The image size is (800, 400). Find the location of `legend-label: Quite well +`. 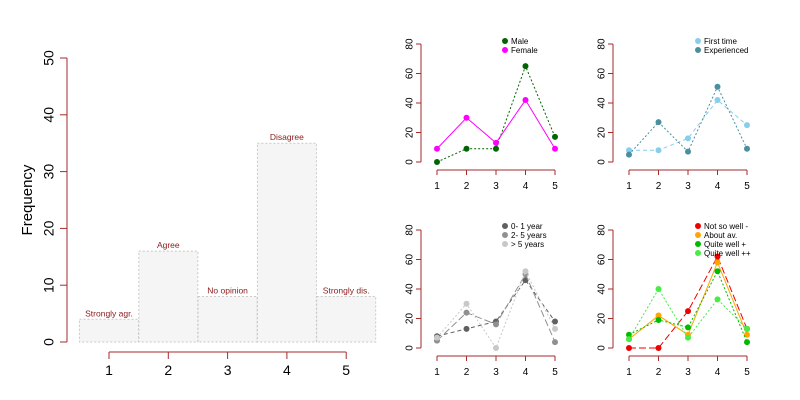

legend-label: Quite well + is located at coordinates (725, 244).